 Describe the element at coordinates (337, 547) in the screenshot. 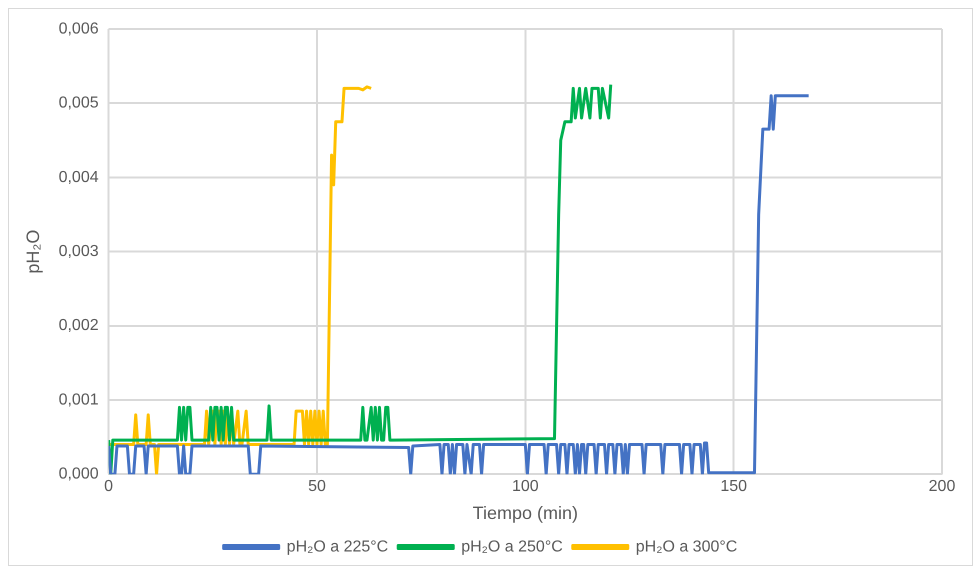

I see `legend-label: pH₂O a 225°C` at that location.